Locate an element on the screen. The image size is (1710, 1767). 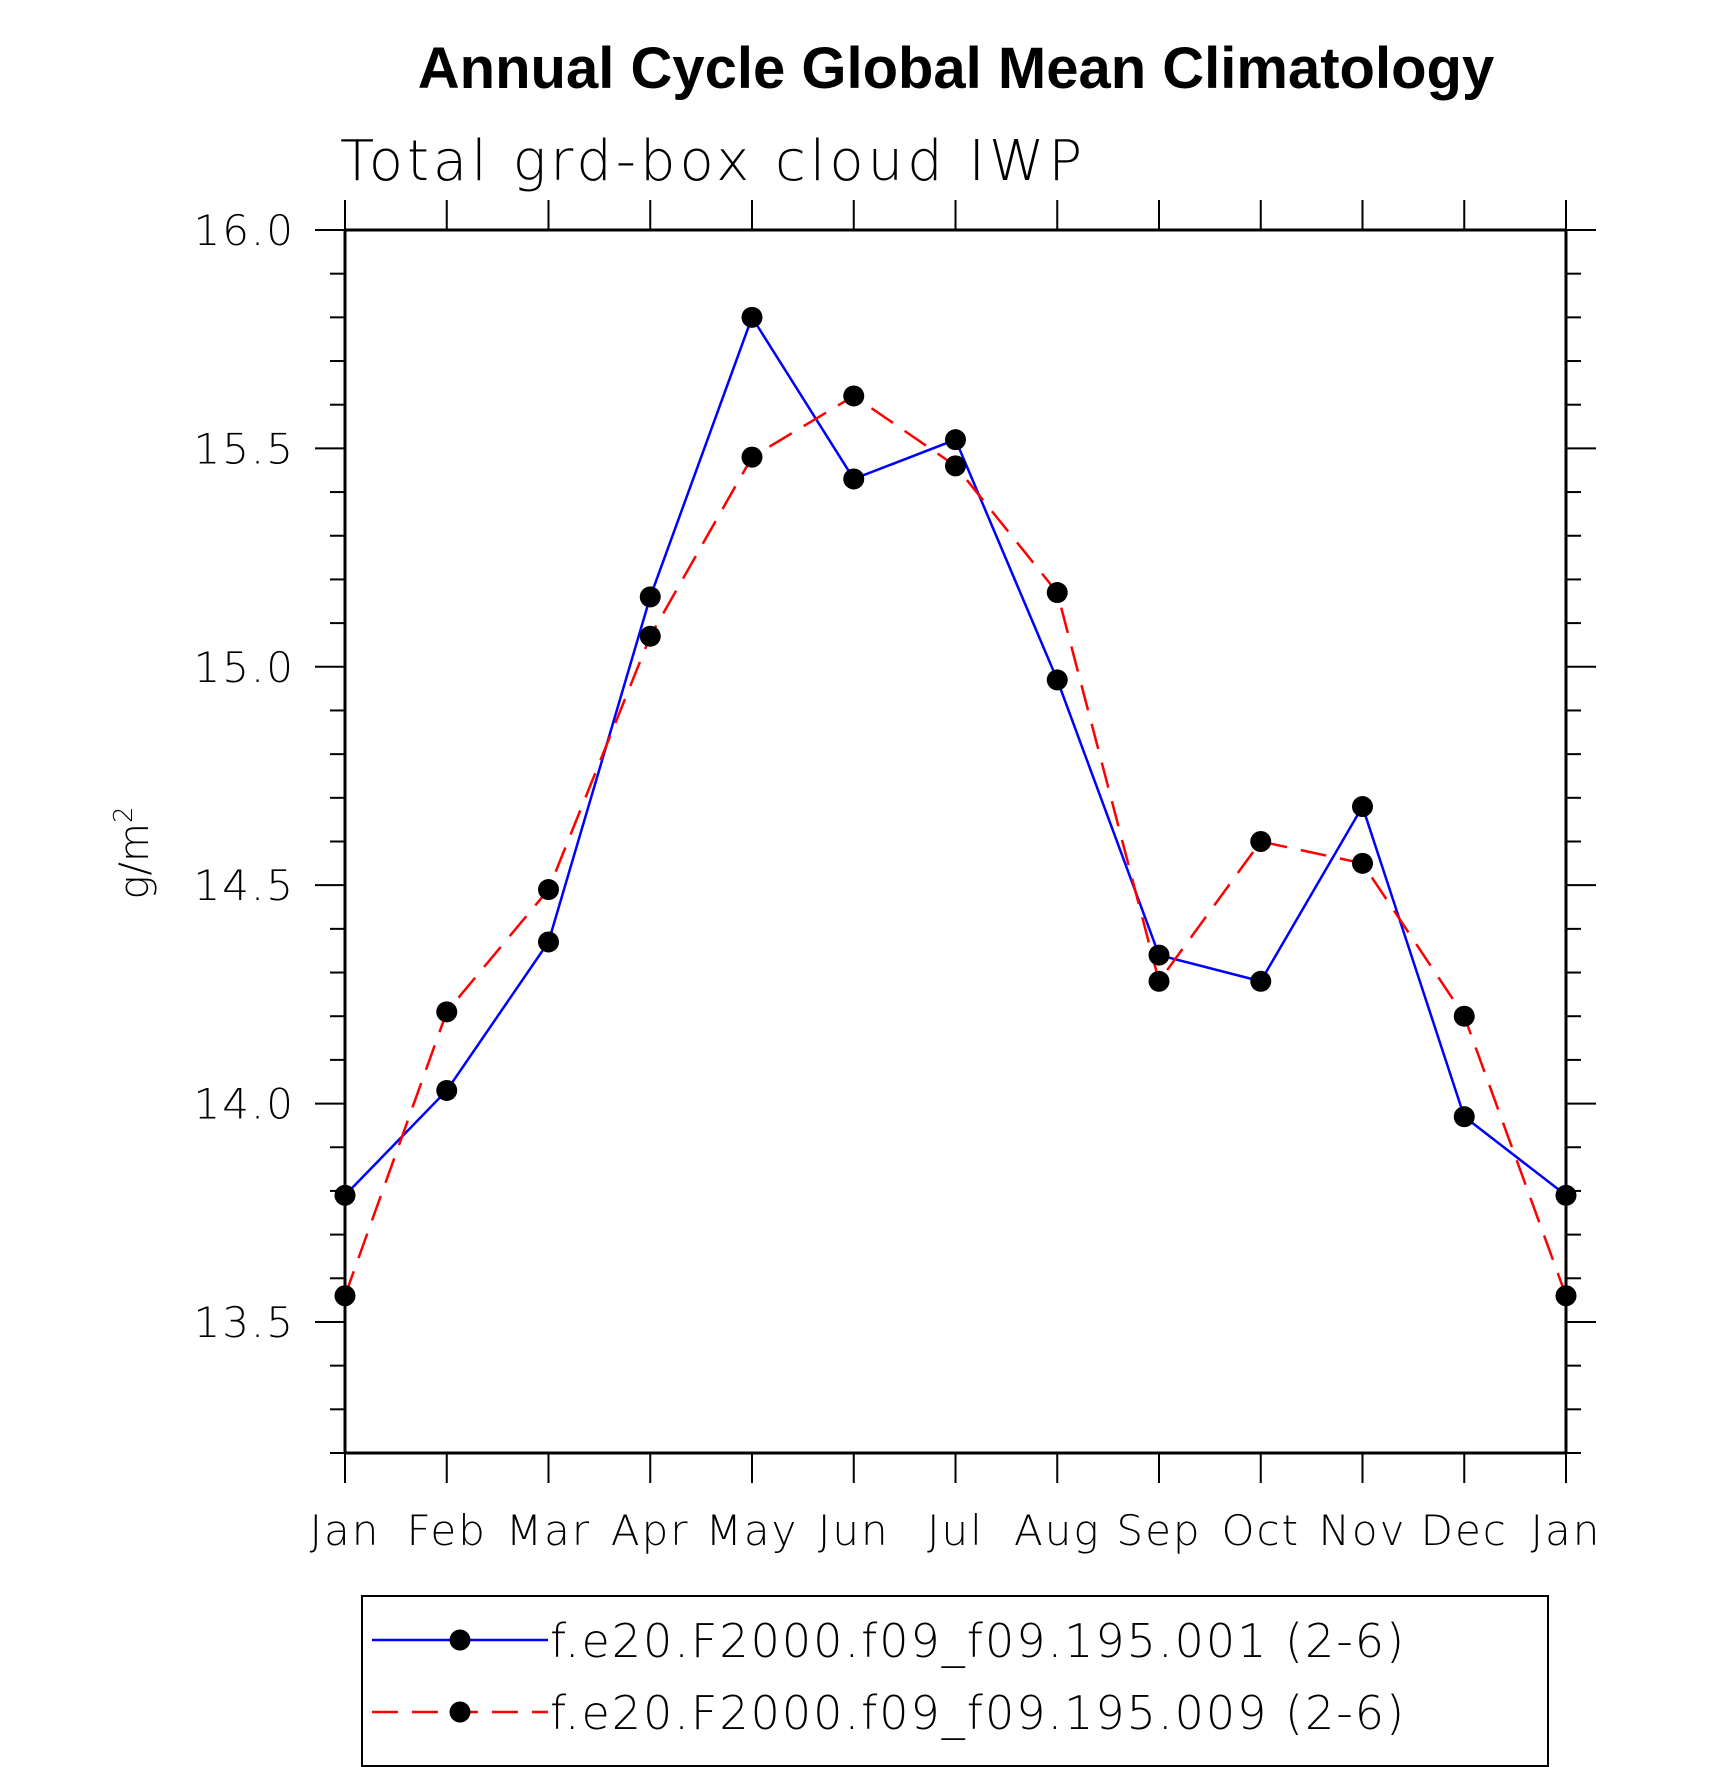
x-tick-label: Oct is located at coordinates (1260, 1530).